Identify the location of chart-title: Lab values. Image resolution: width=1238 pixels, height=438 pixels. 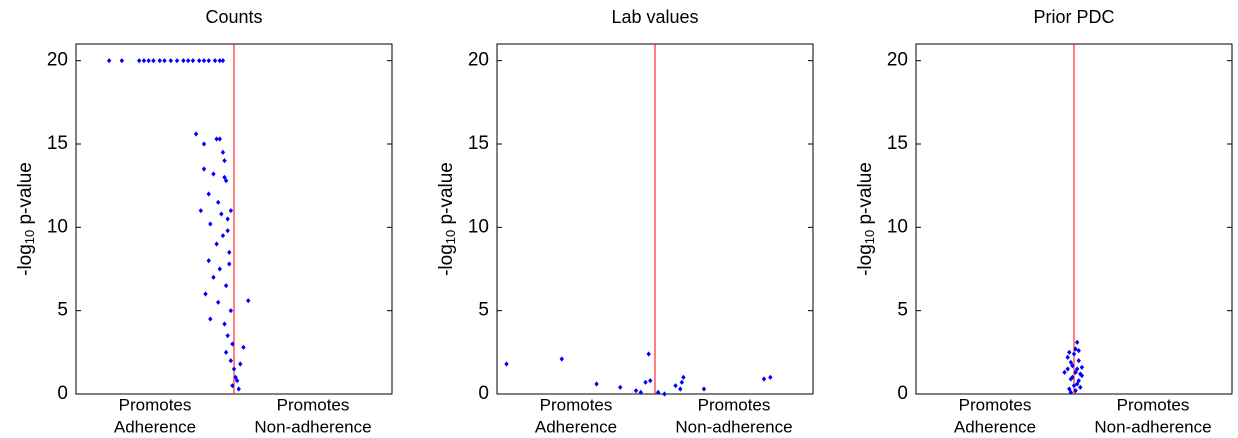
(654, 17).